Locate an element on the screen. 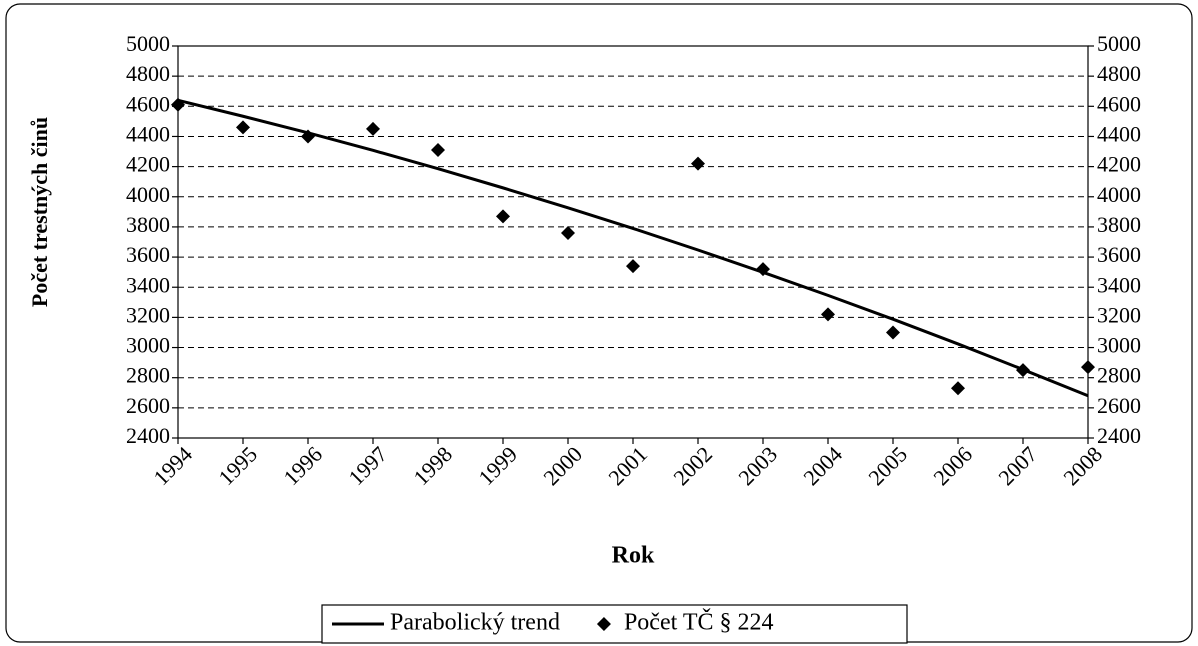 The height and width of the screenshot is (646, 1198). y2-tick-label: 4400 is located at coordinates (1119, 134).